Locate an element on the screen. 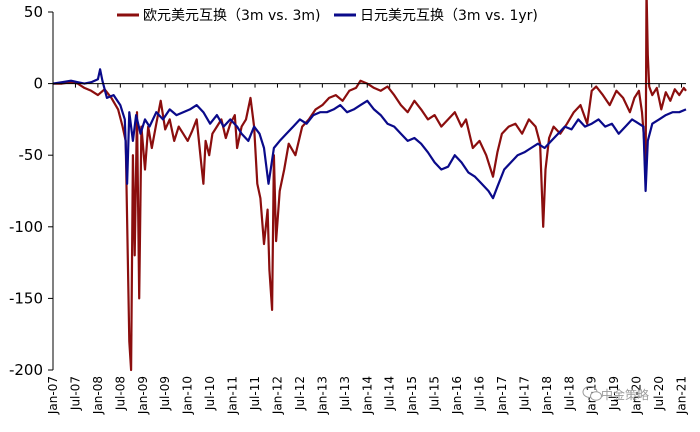 The width and height of the screenshot is (700, 432). watermark: 中金策略 is located at coordinates (615, 394).